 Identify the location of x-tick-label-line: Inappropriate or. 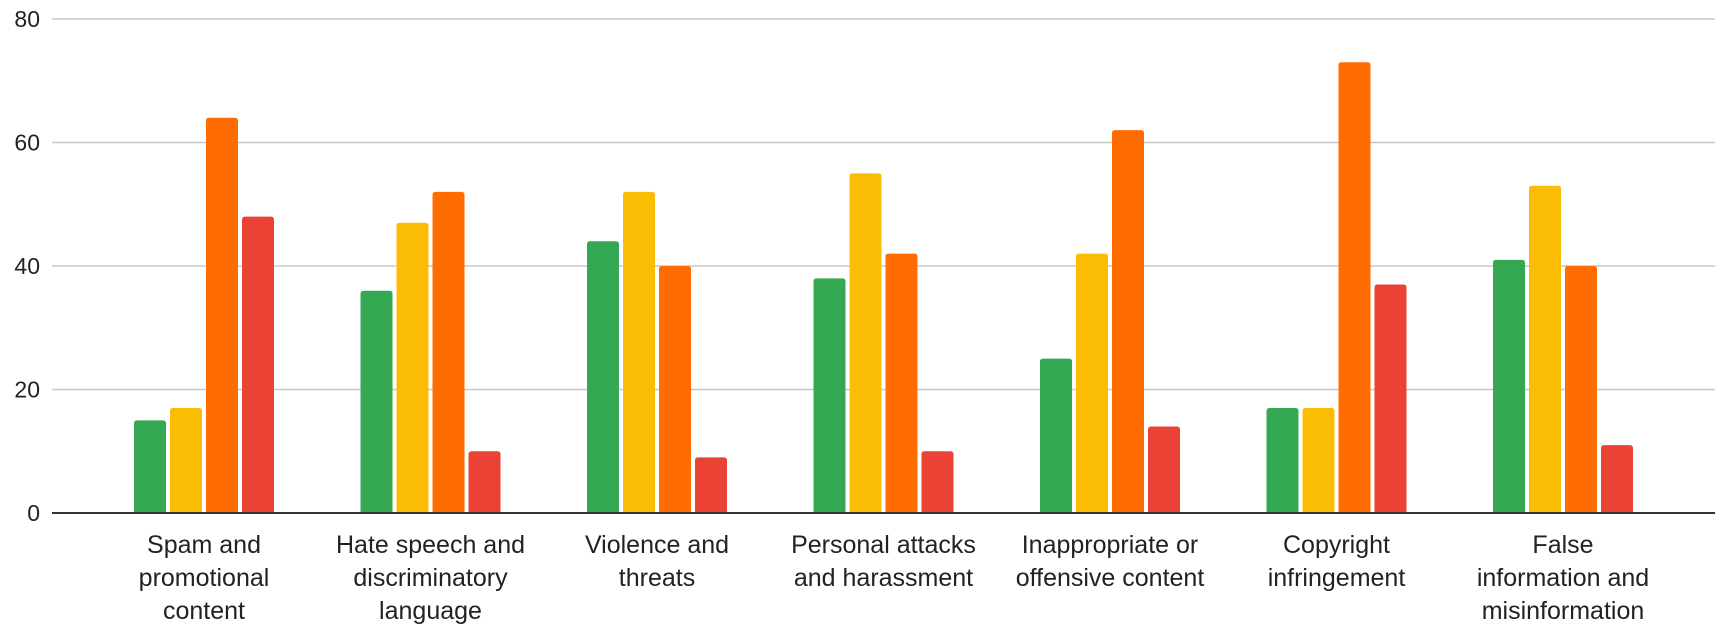
(1110, 545).